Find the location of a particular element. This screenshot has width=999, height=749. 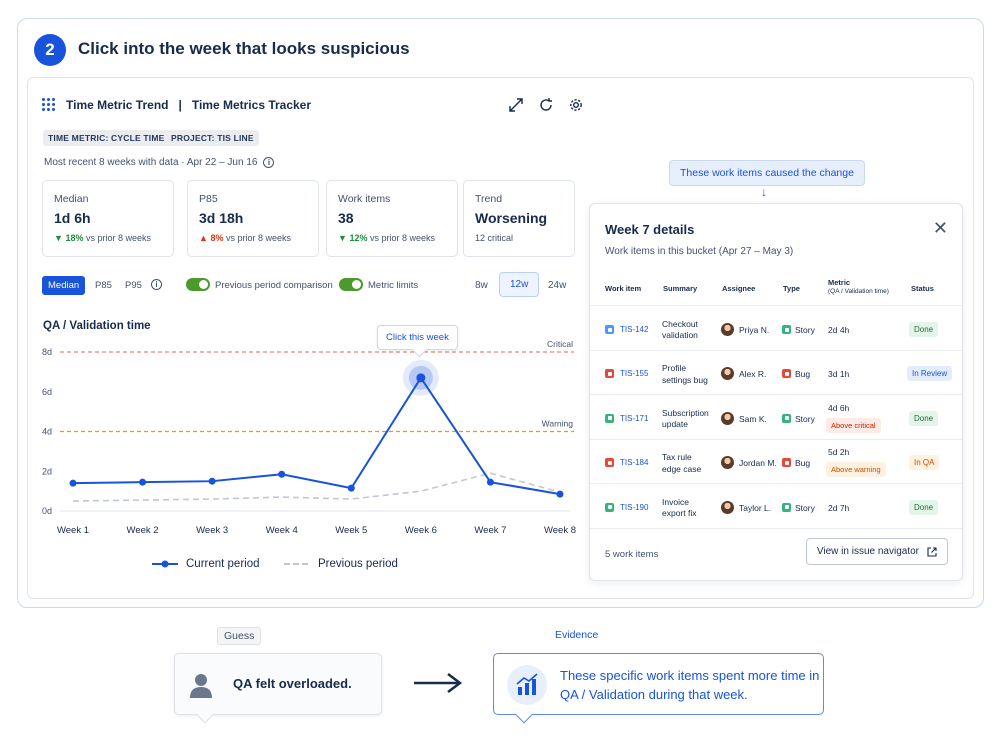

col-type: Type is located at coordinates (791, 288).